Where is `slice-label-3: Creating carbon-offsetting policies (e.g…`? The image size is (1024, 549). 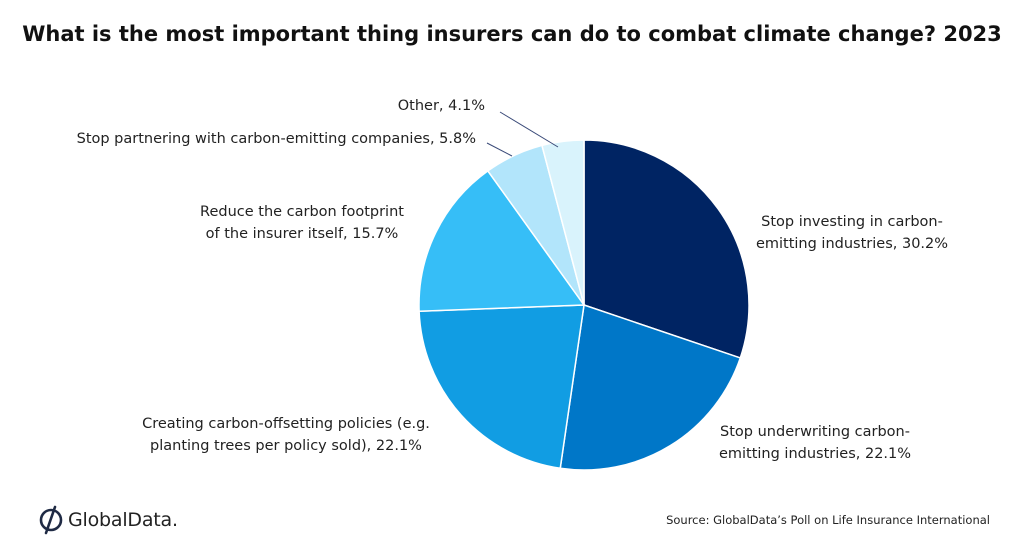
slice-label-3: Creating carbon-offsetting policies (e.g… is located at coordinates (286, 435).